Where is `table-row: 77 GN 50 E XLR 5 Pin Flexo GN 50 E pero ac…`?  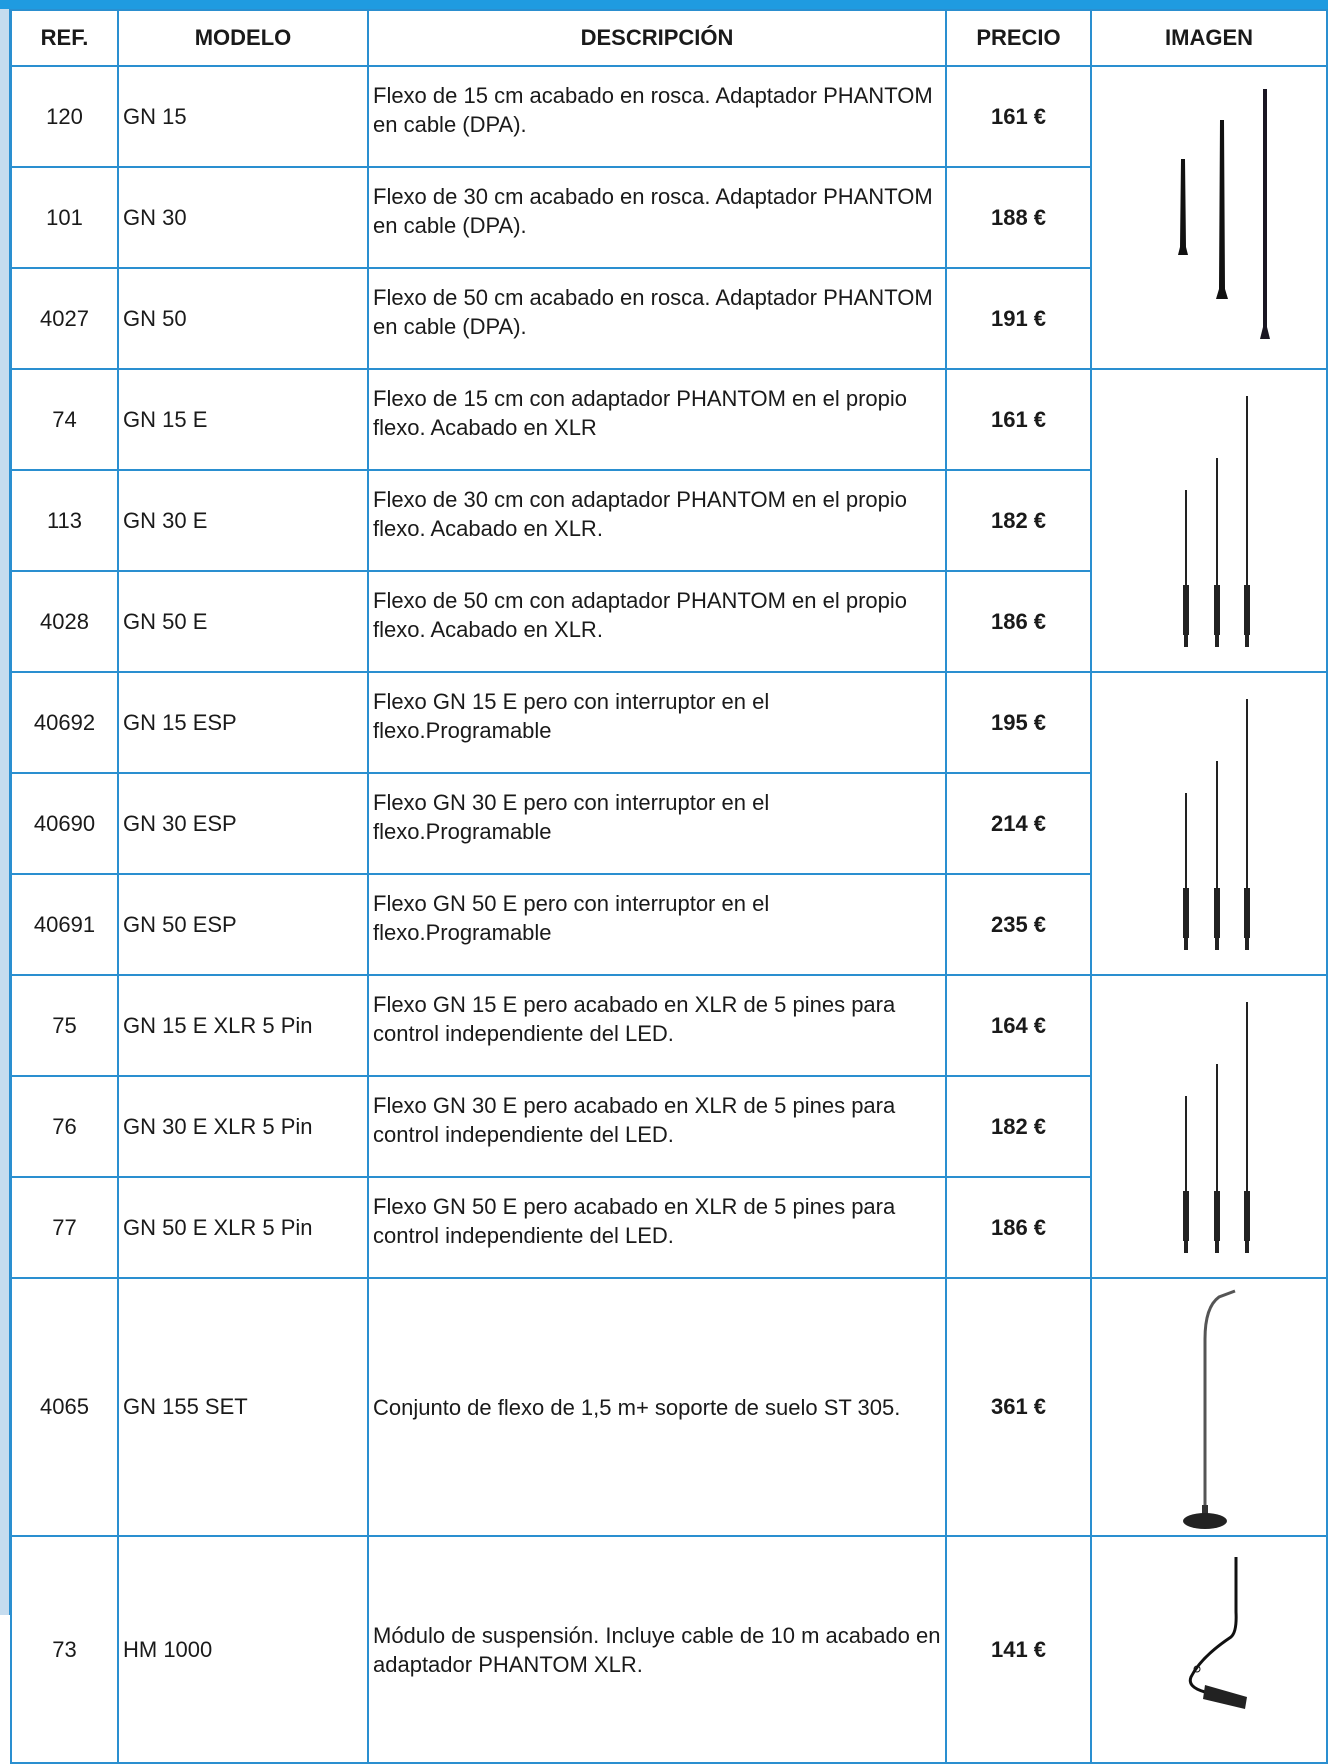 table-row: 77 GN 50 E XLR 5 Pin Flexo GN 50 E pero ac… is located at coordinates (668, 1227).